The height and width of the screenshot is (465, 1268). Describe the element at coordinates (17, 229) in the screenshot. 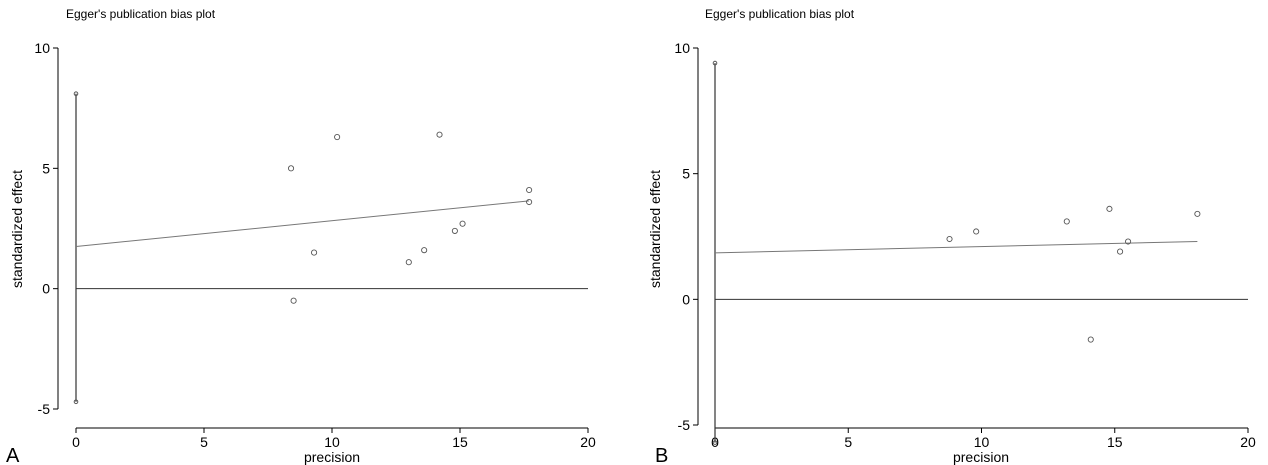

I see `panel-a-y-label: standardized effect` at that location.